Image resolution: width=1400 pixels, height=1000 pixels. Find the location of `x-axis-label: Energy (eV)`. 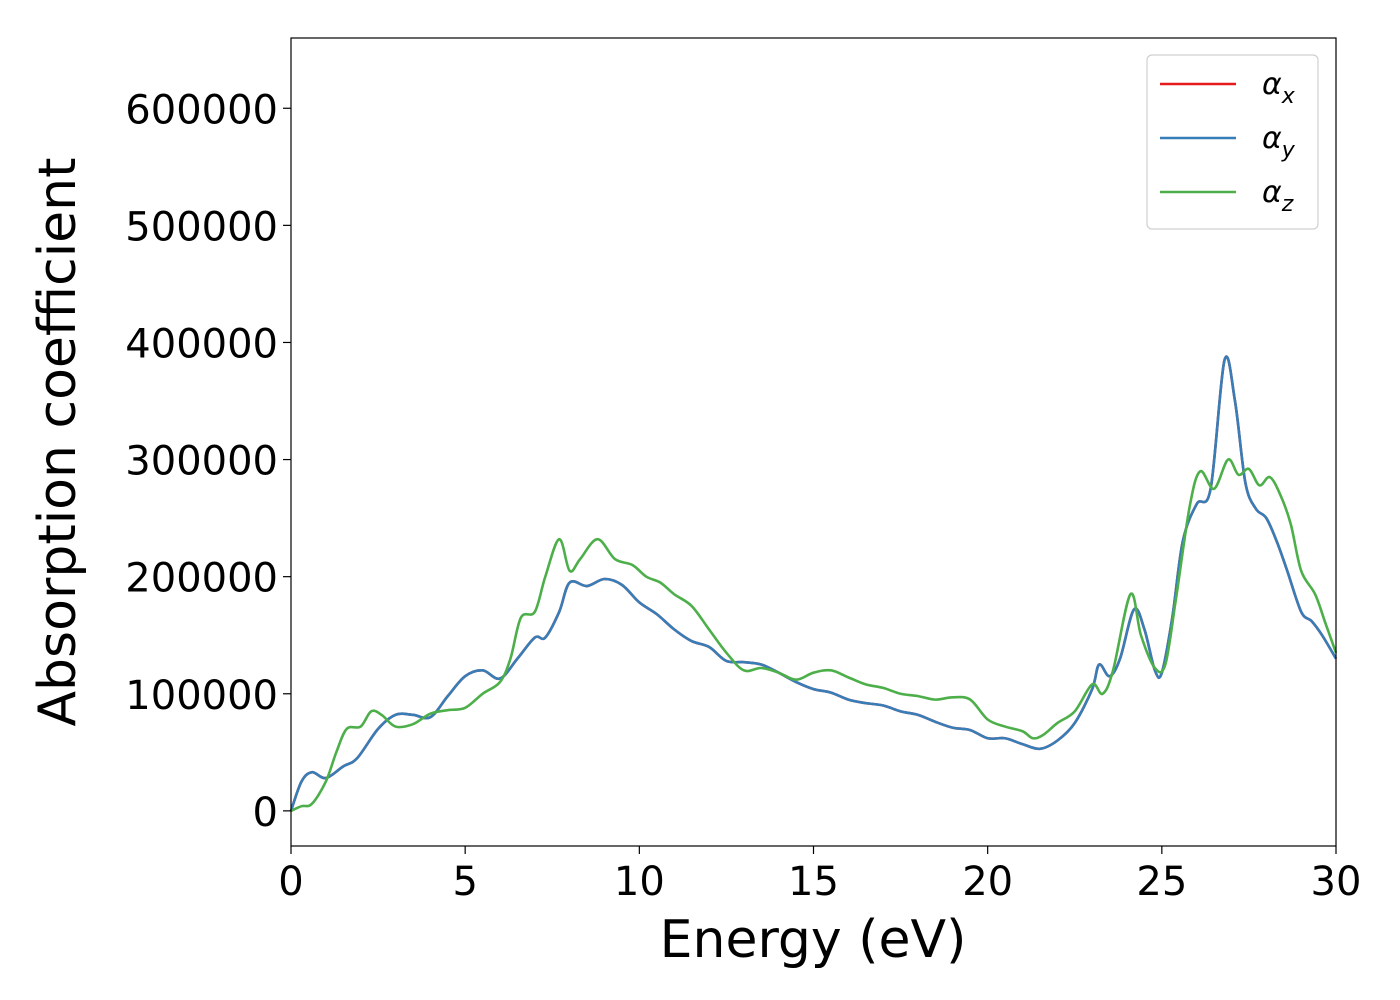

x-axis-label: Energy (eV) is located at coordinates (813, 940).